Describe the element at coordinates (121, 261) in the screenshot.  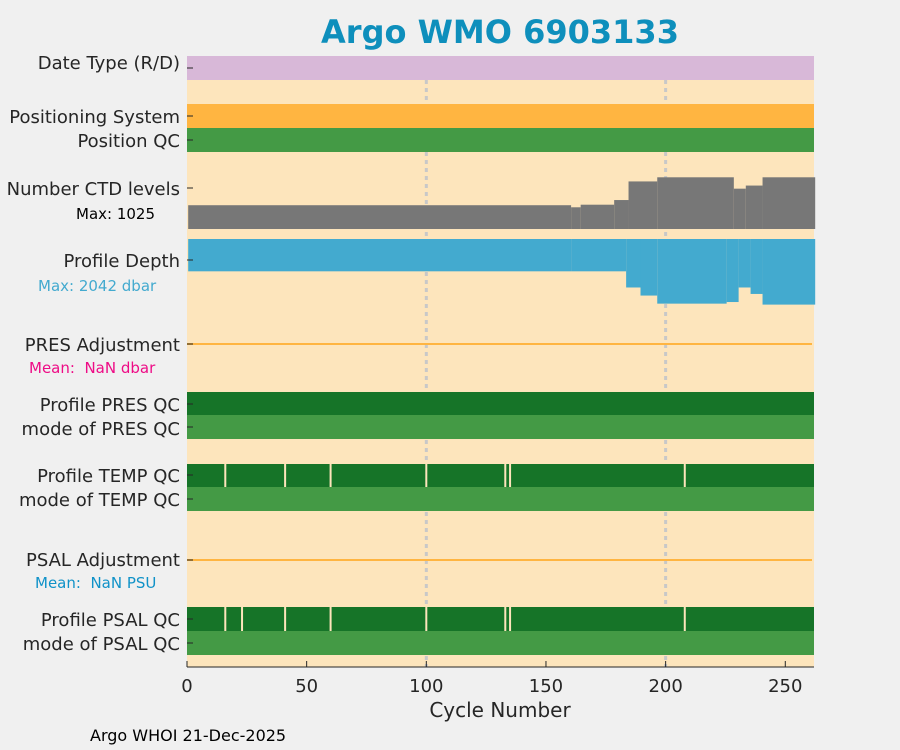
I see `row-label-profile-depth: Profile Depth` at that location.